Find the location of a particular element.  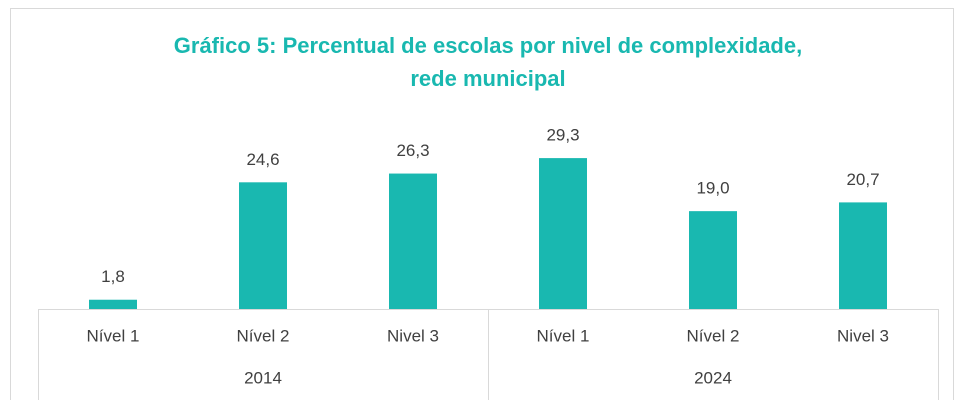

data-label: 26,3 is located at coordinates (412, 150).